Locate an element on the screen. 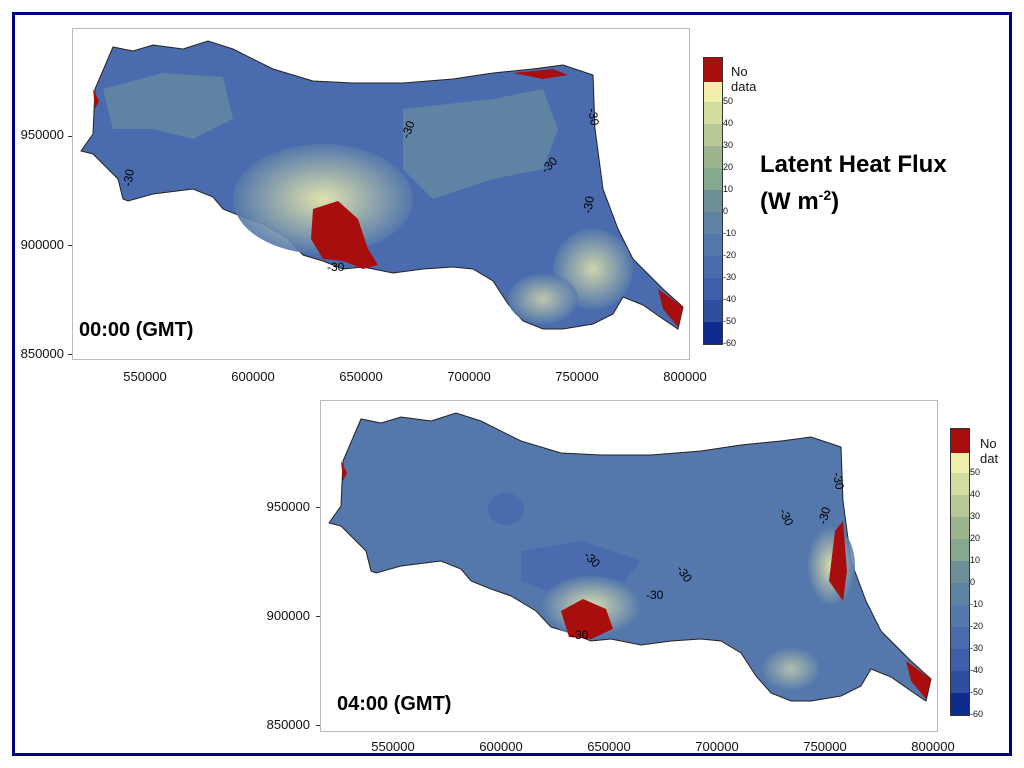 This screenshot has width=1024, height=768. time-label-0000: 00:00 (GMT) is located at coordinates (136, 330).